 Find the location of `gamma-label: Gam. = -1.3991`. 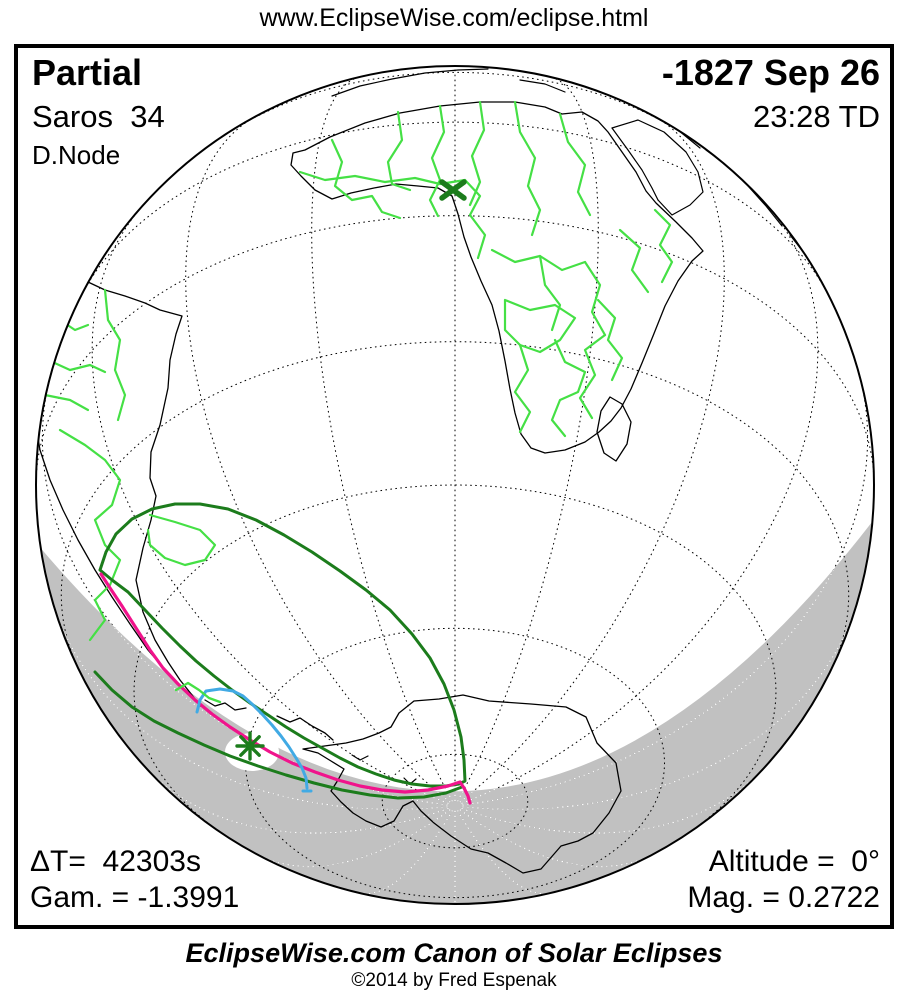

gamma-label: Gam. = -1.3991 is located at coordinates (135, 897).